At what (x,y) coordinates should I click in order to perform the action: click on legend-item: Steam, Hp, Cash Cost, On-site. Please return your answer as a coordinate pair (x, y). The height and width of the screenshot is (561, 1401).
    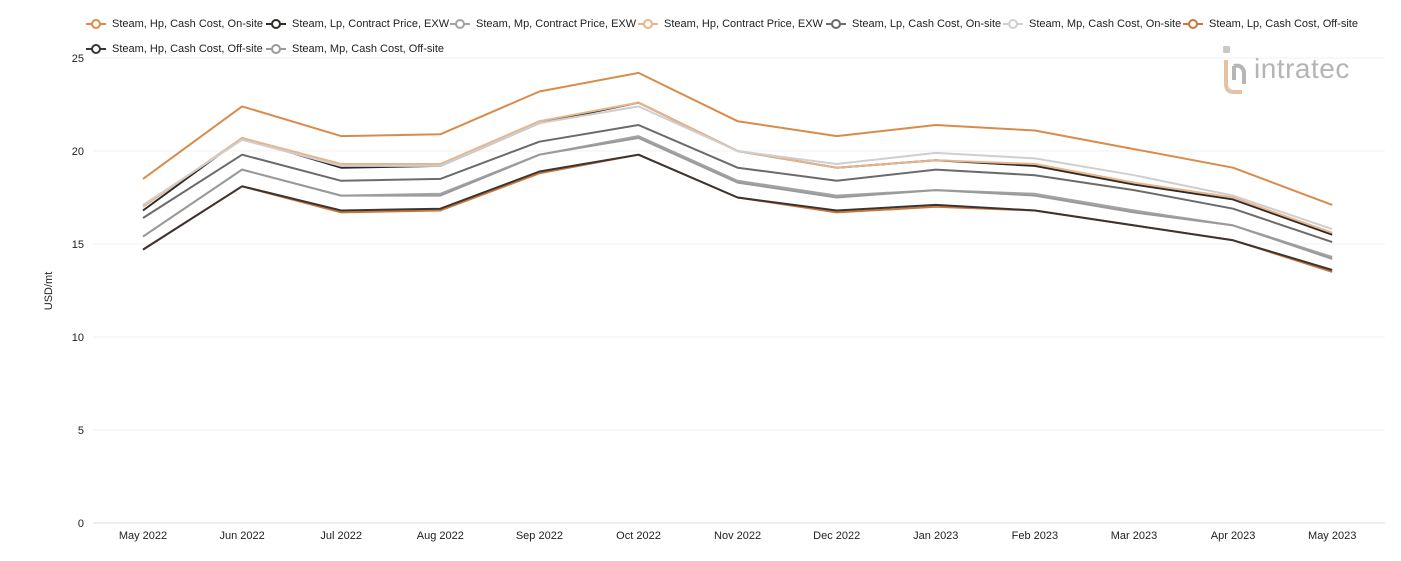
    Looking at the image, I should click on (174, 24).